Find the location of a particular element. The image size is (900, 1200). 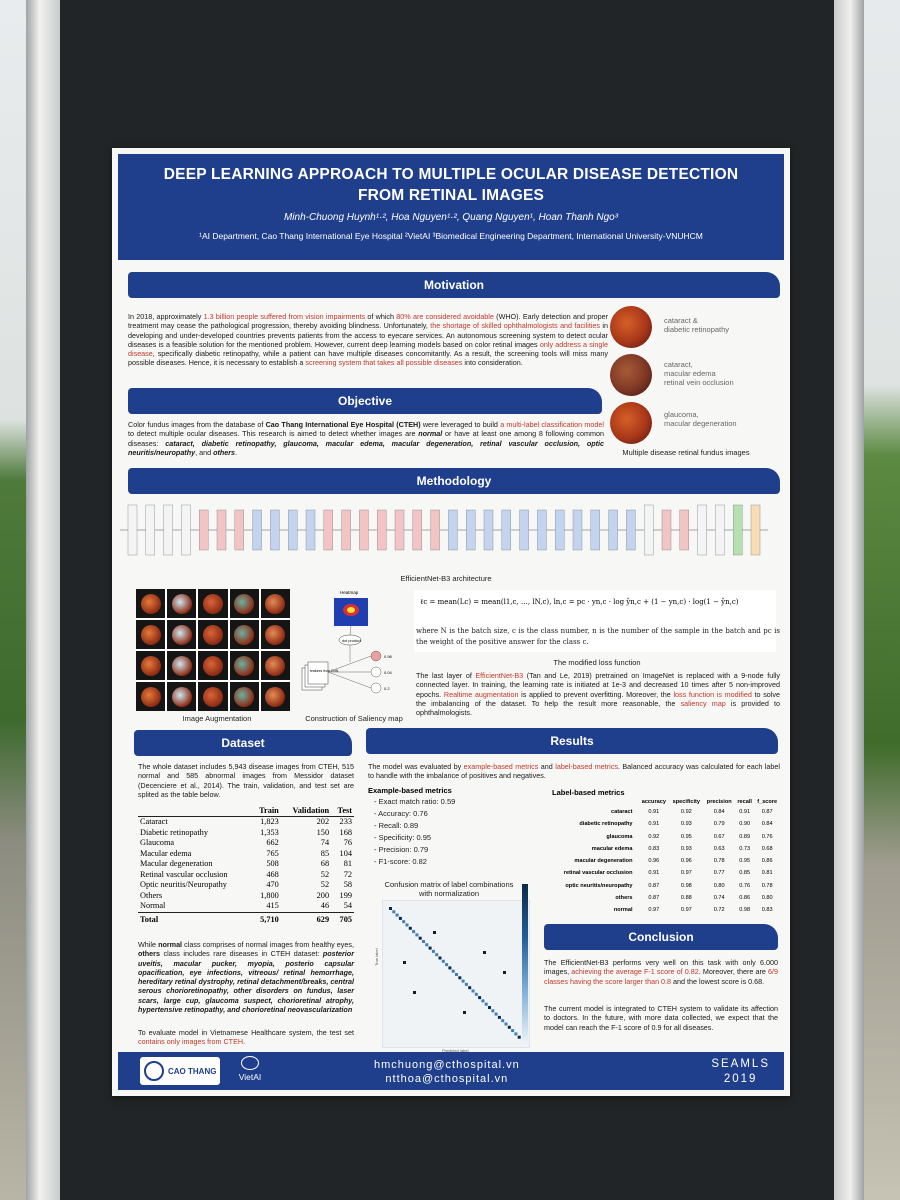

dataset-cell: 508 is located at coordinates (272, 863).